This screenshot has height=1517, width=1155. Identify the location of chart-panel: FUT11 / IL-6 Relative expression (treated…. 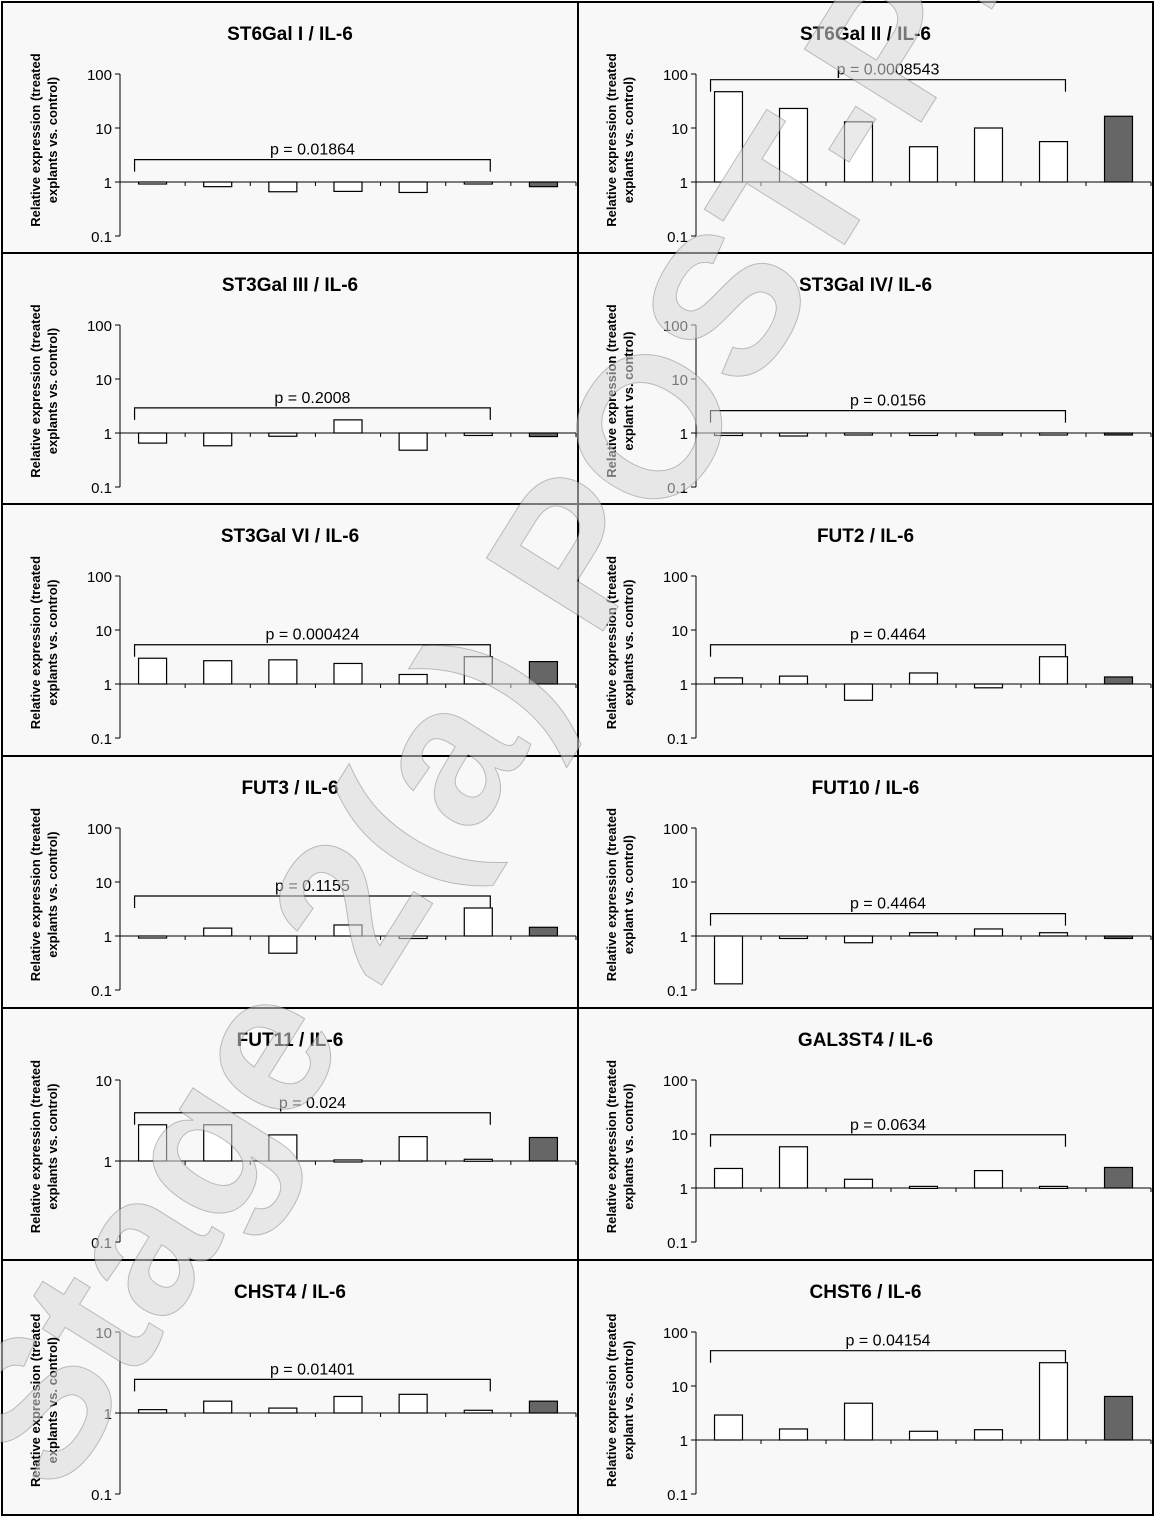
(290, 1134).